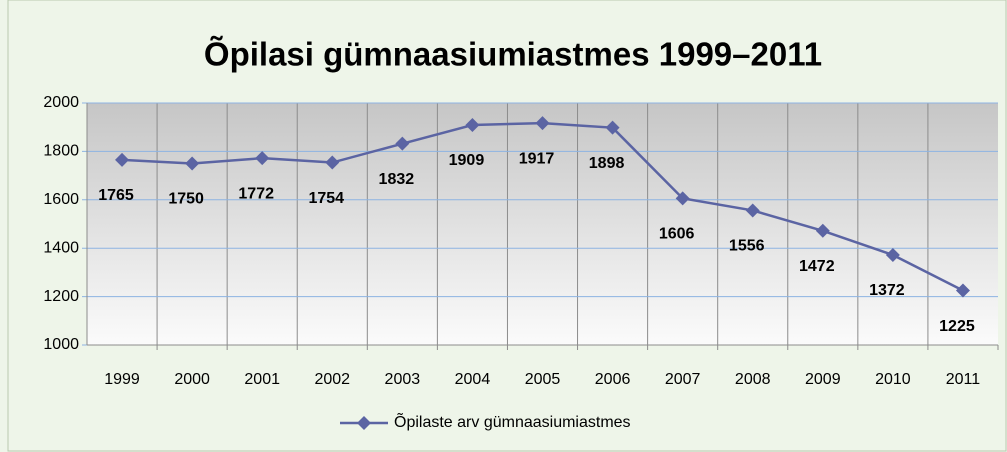 The width and height of the screenshot is (1007, 452). Describe the element at coordinates (512, 421) in the screenshot. I see `legend-label: Õpilaste arv gümnaasiumiastmes` at that location.